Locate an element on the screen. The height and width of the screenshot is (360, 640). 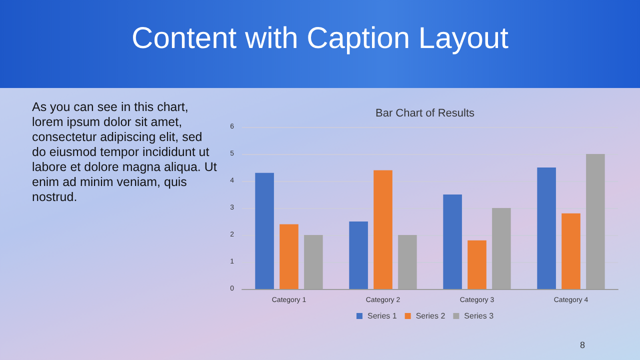
legend-label: Series 2 is located at coordinates (431, 316).